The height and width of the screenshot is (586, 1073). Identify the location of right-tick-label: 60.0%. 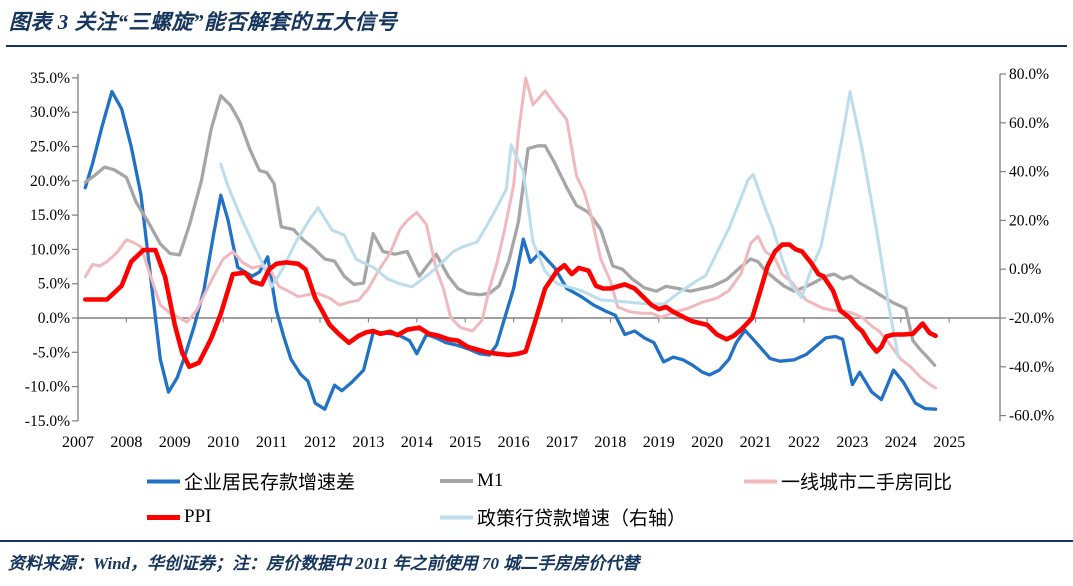
(1029, 123).